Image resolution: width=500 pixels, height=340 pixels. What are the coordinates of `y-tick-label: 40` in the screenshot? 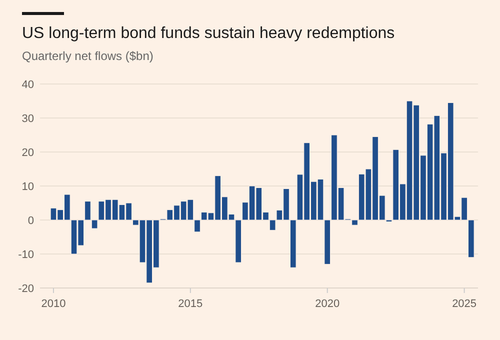 It's located at (28, 85).